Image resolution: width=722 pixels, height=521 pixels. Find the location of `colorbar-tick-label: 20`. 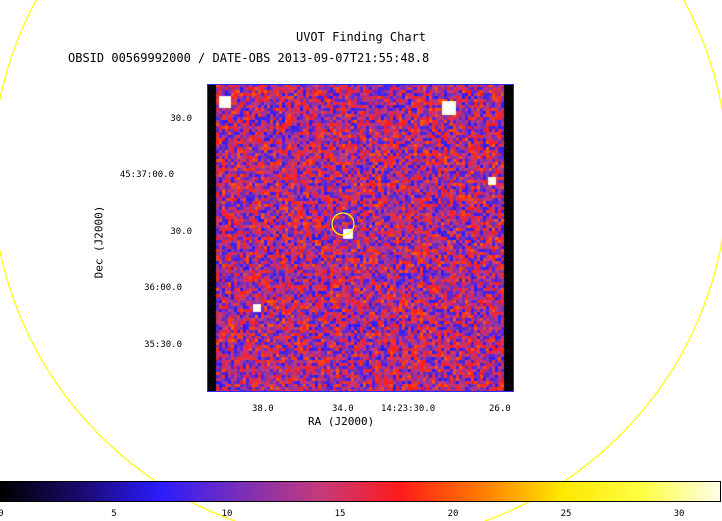

colorbar-tick-label: 20 is located at coordinates (453, 514).